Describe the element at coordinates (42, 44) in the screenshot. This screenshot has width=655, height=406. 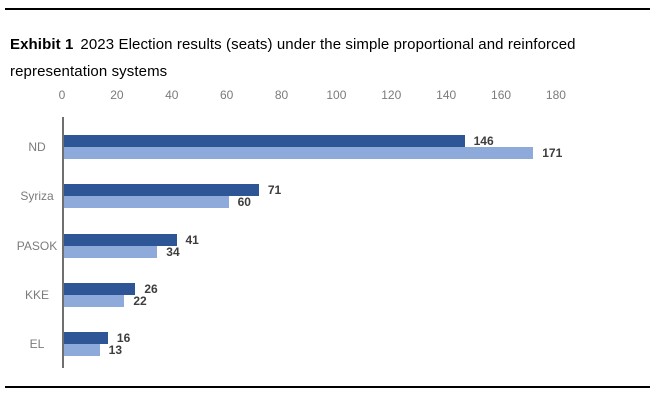
I see `exhibit-label: Exhibit 1` at that location.